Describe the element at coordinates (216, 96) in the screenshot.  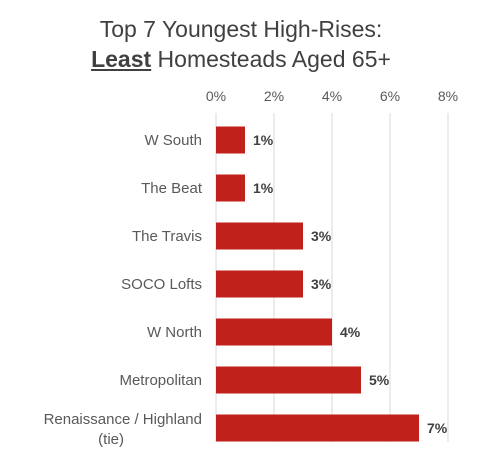
I see `x-tick-label: 0%` at that location.